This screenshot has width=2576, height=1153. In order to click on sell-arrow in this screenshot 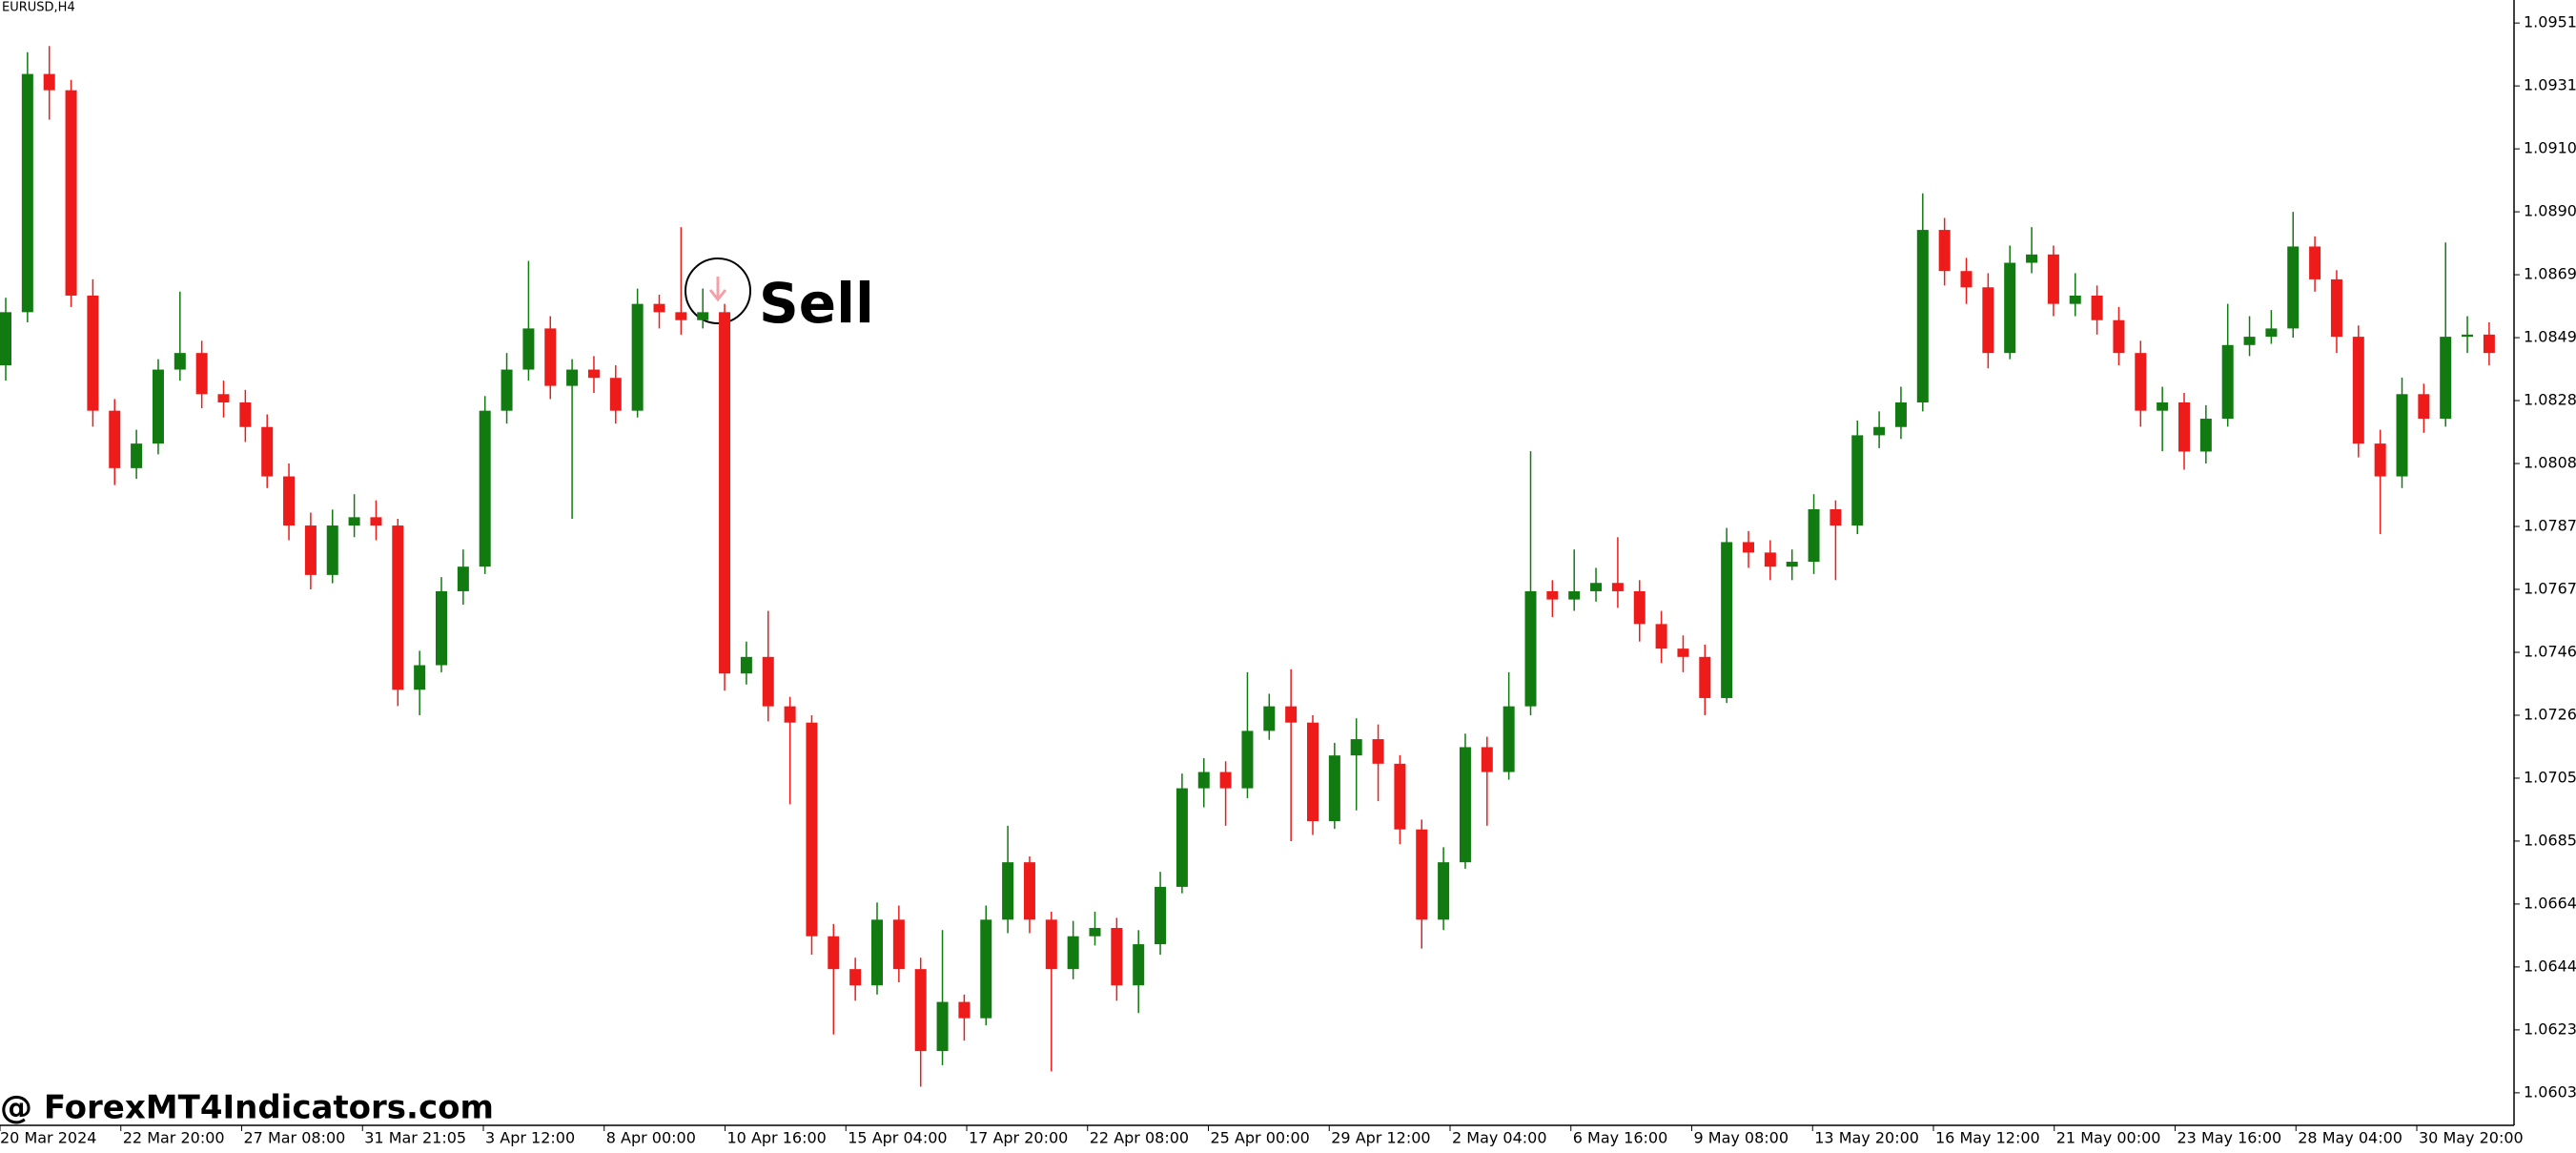, I will do `click(717, 289)`.